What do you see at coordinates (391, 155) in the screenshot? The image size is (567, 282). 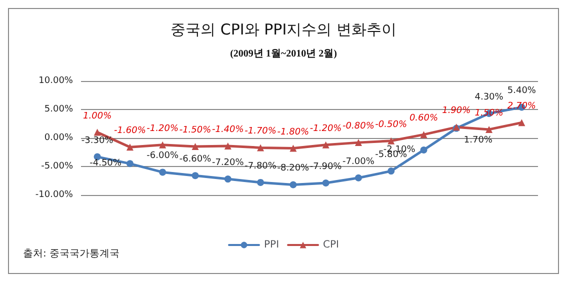 I see `data-label: -5.80%` at bounding box center [391, 155].